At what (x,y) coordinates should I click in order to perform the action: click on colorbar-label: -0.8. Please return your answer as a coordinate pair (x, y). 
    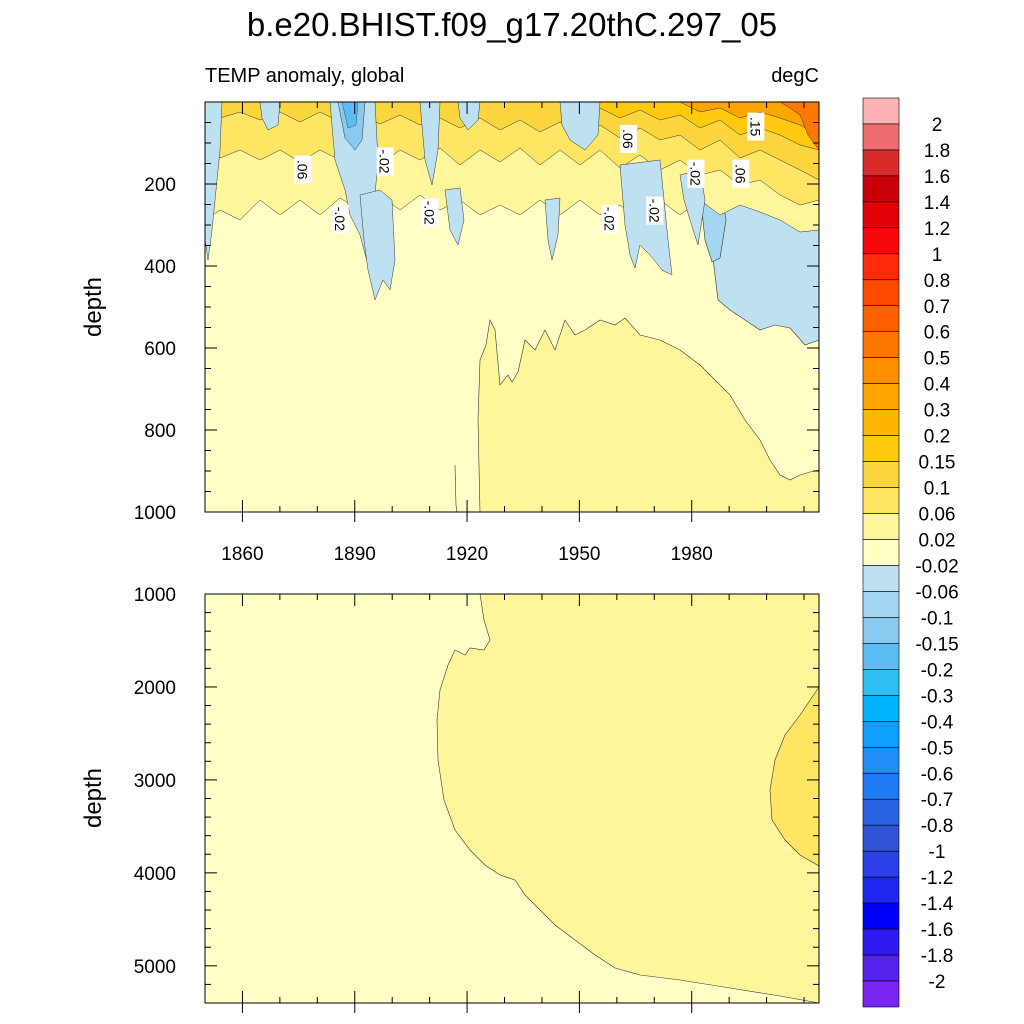
    Looking at the image, I should click on (937, 826).